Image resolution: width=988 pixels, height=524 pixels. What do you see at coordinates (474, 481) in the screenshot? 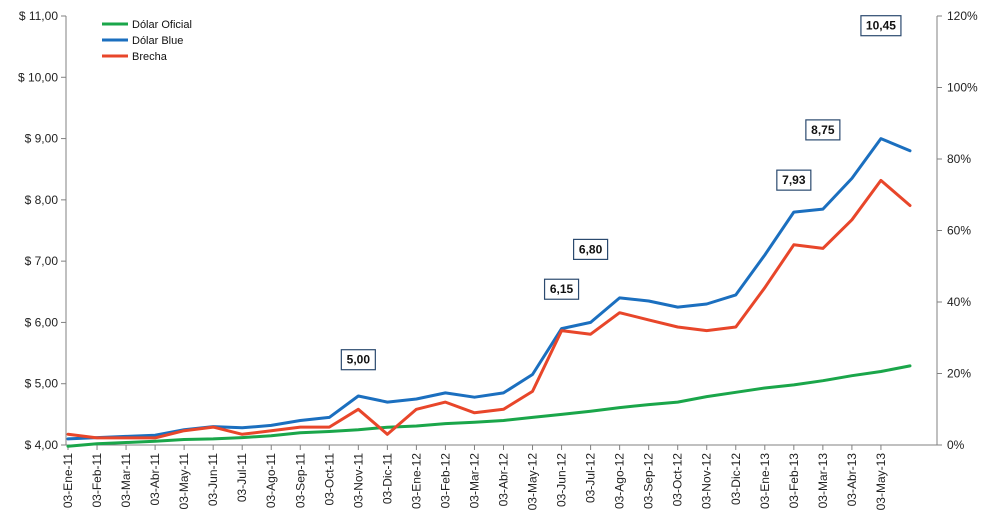
I see `x-tick-label: 03-Mar-12` at bounding box center [474, 481].